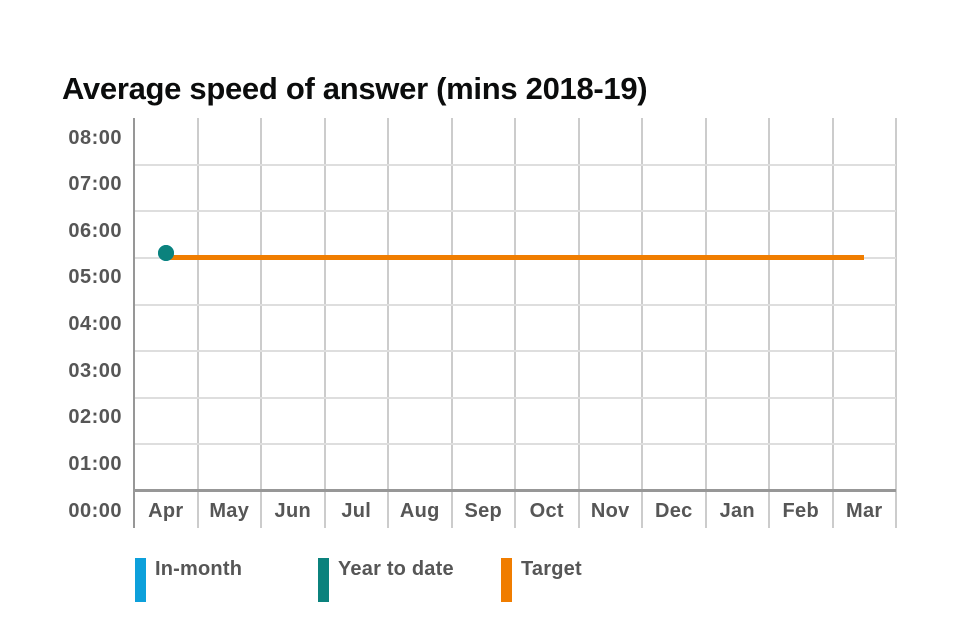  What do you see at coordinates (95, 324) in the screenshot?
I see `y-axis-tick-label: 04:00` at bounding box center [95, 324].